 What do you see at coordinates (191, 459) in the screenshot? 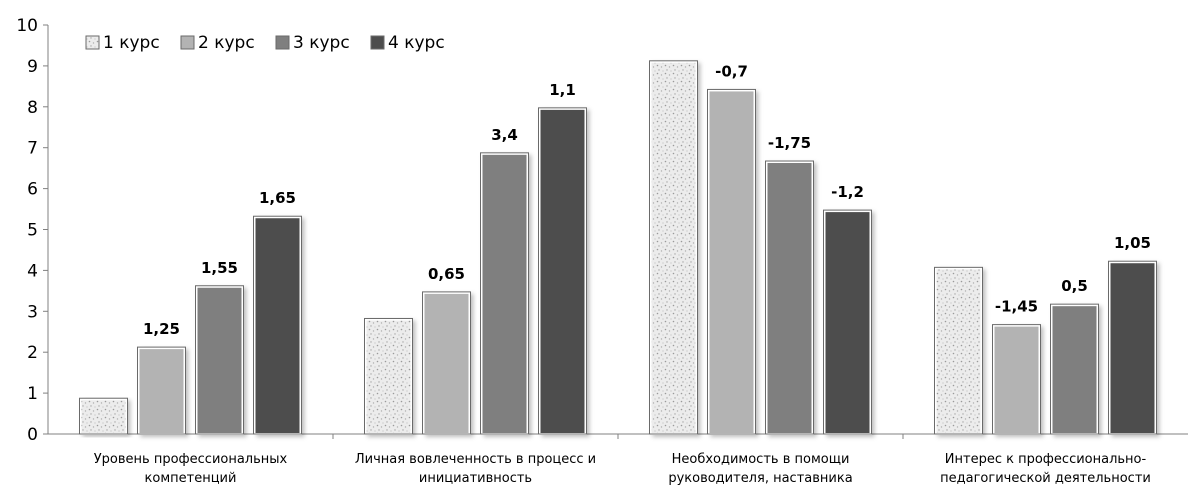
I see `x-category-label: Уровень профессиональных` at bounding box center [191, 459].